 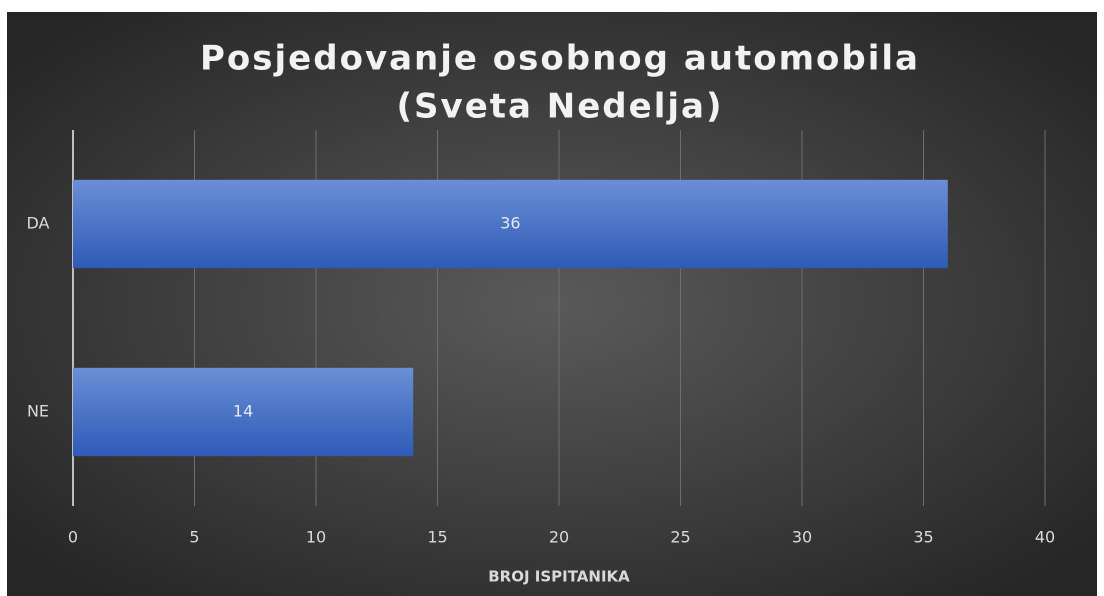 I want to click on x-tick-label: 10, so click(x=316, y=537).